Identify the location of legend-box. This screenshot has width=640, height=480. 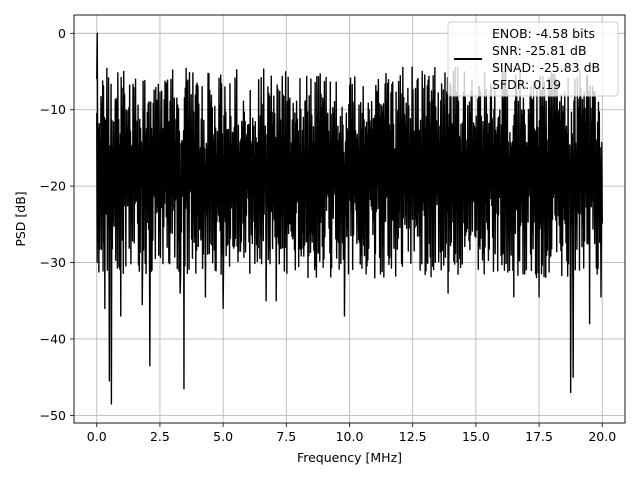
(533, 59).